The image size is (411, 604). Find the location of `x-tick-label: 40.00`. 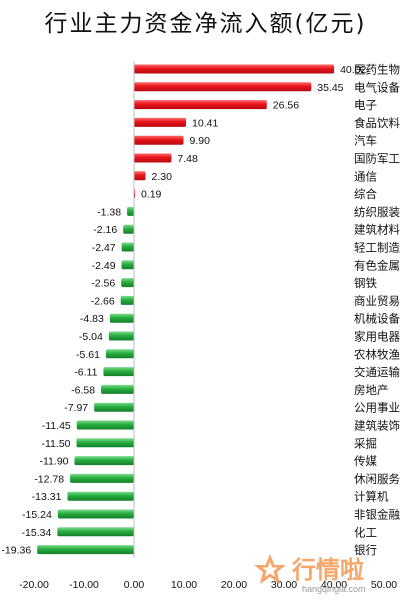

x-tick-label: 40.00 is located at coordinates (334, 585).